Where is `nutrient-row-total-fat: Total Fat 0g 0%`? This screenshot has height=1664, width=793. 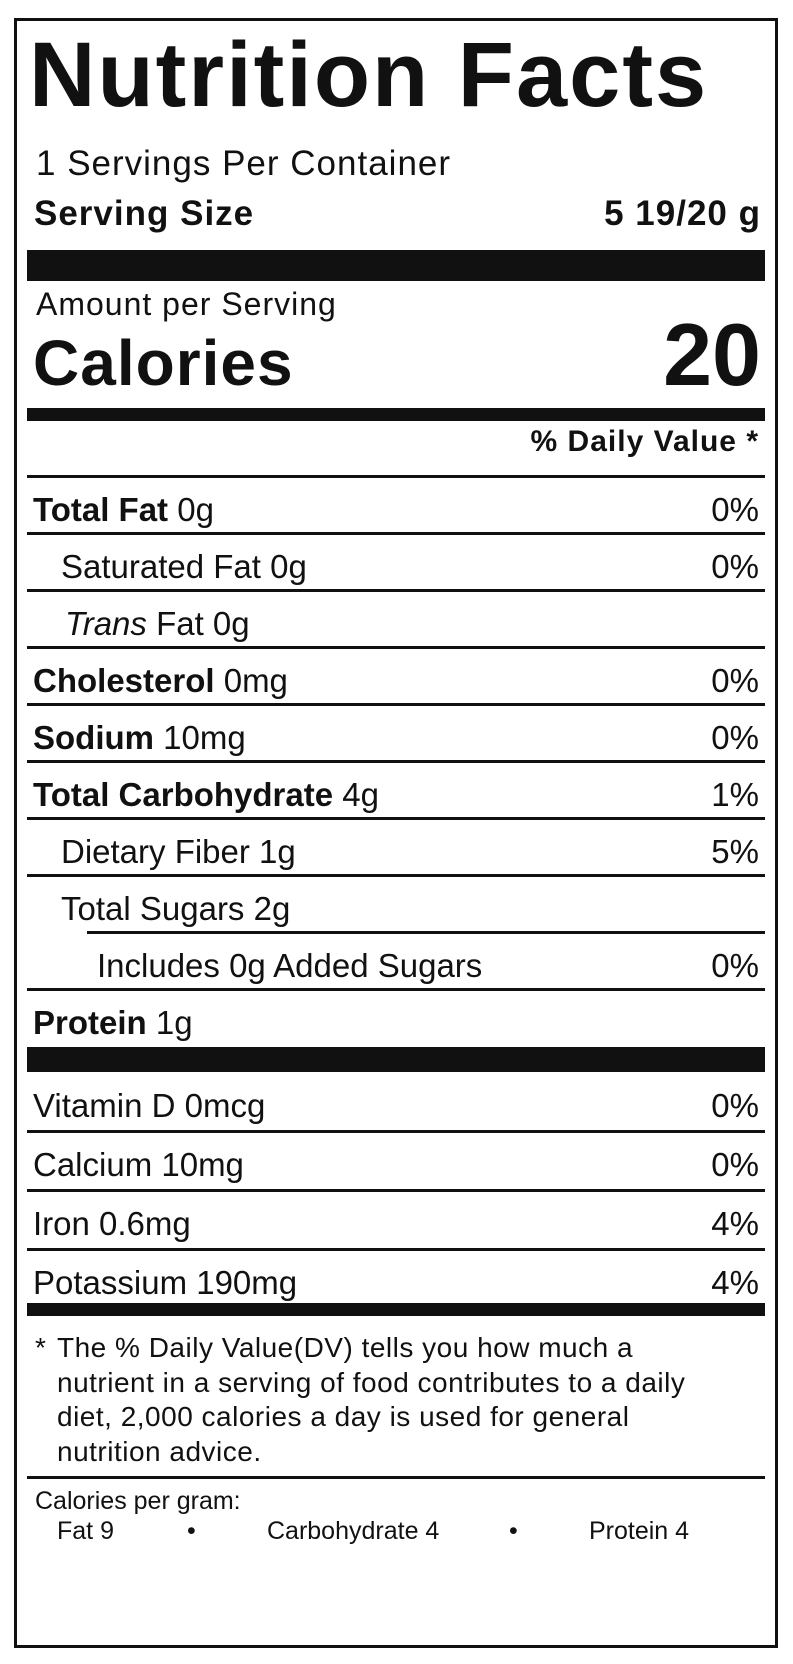 nutrient-row-total-fat: Total Fat 0g 0% is located at coordinates (396, 506).